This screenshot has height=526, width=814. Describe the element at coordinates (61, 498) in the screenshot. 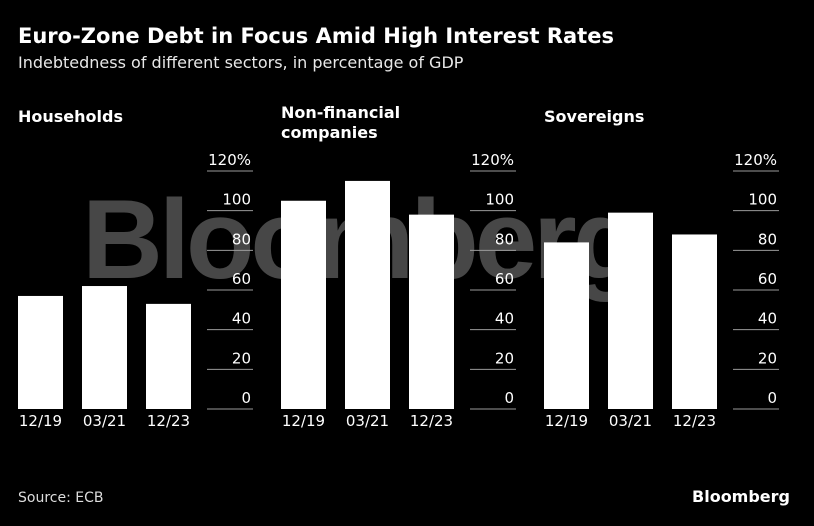

I see `source-note: Source: ECB` at that location.